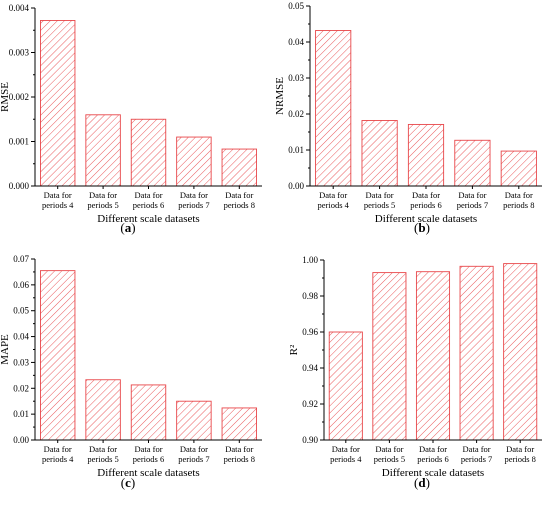 Image resolution: width=550 pixels, height=508 pixels. I want to click on y-tick-label: 0.001, so click(19, 142).